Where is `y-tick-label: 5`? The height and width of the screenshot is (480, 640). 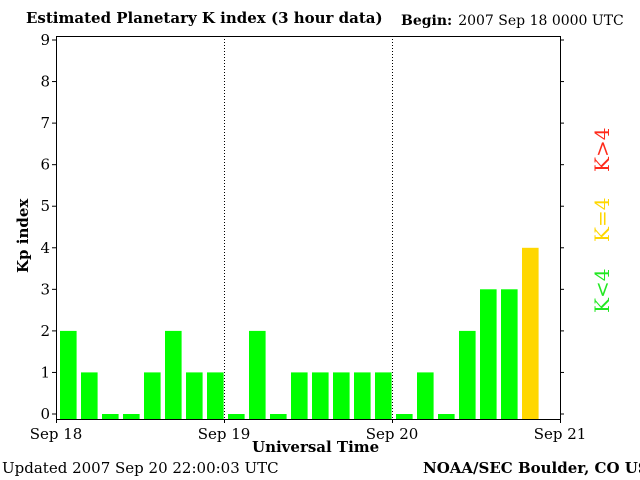 y-tick-label: 5 is located at coordinates (45, 206).